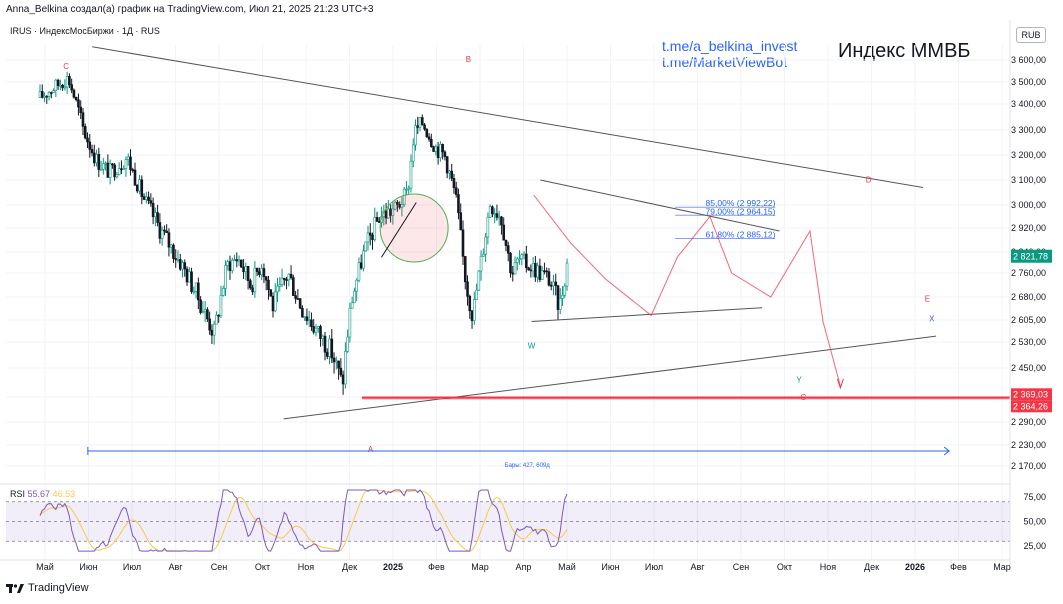 The height and width of the screenshot is (604, 1063). What do you see at coordinates (647, 314) in the screenshot?
I see `inner-trendline-lower` at bounding box center [647, 314].